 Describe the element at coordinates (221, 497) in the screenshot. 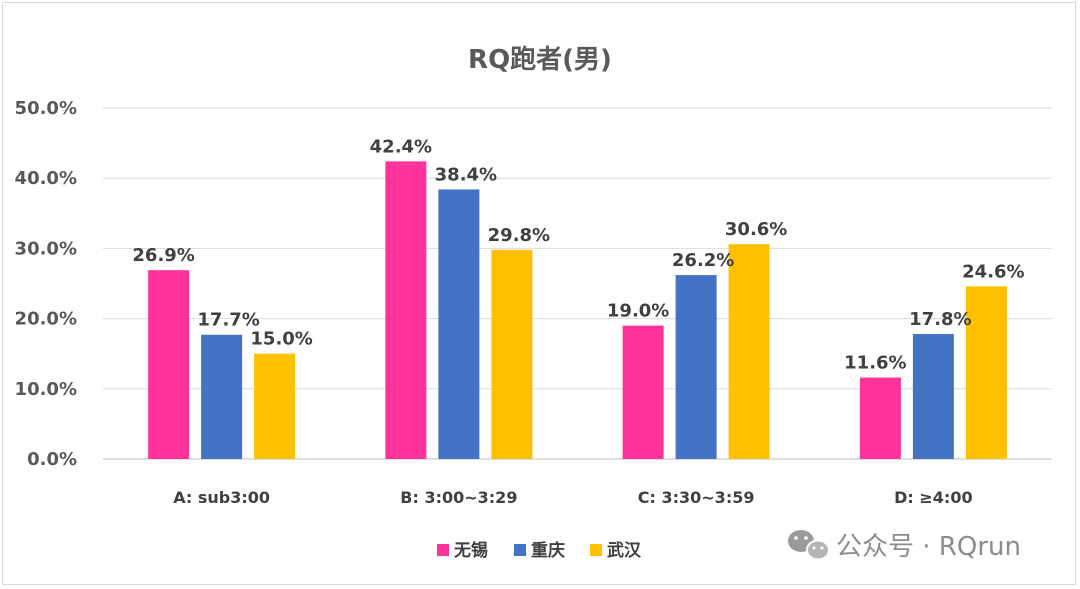

I see `x-axis-category-label: A: sub3:00` at that location.